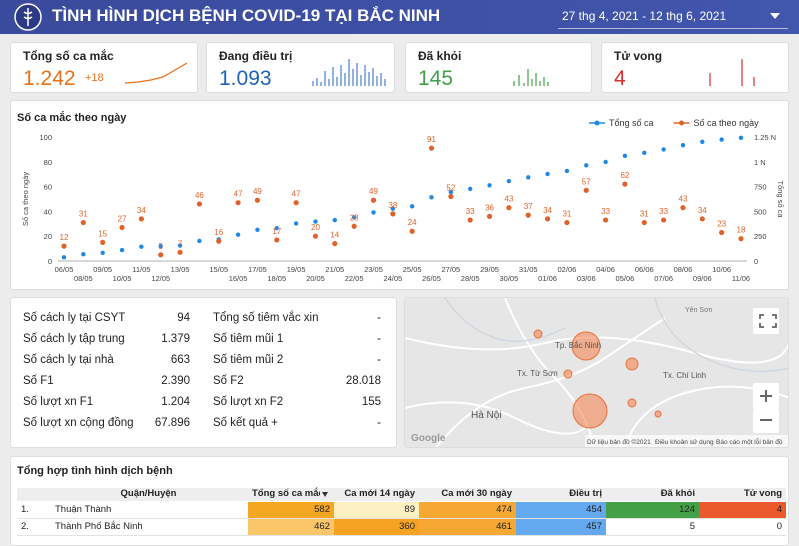 Image resolution: width=799 pixels, height=546 pixels. I want to click on stat-label: Số lượt xn F1, so click(58, 402).